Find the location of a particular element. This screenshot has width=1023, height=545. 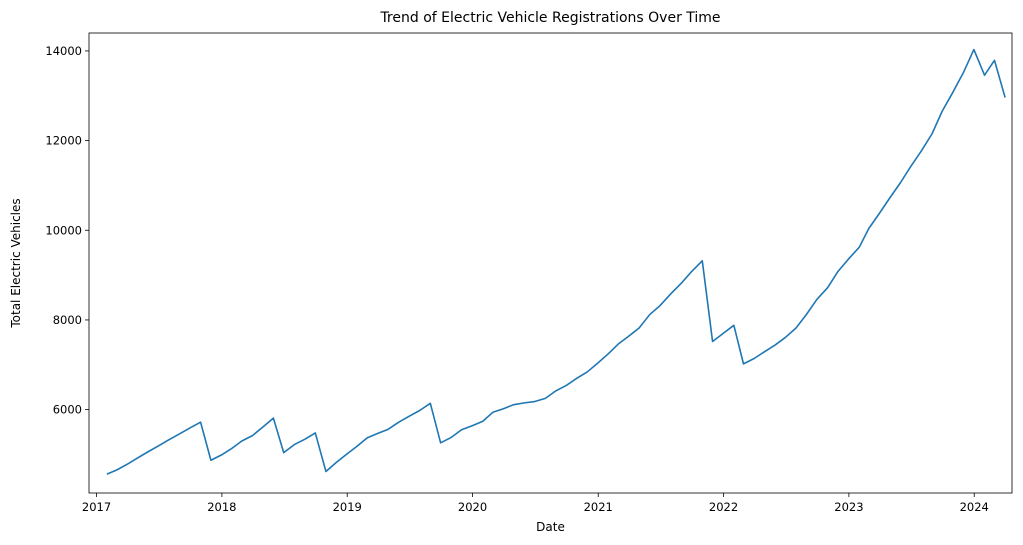

x-tick-label: 2021 is located at coordinates (598, 507).